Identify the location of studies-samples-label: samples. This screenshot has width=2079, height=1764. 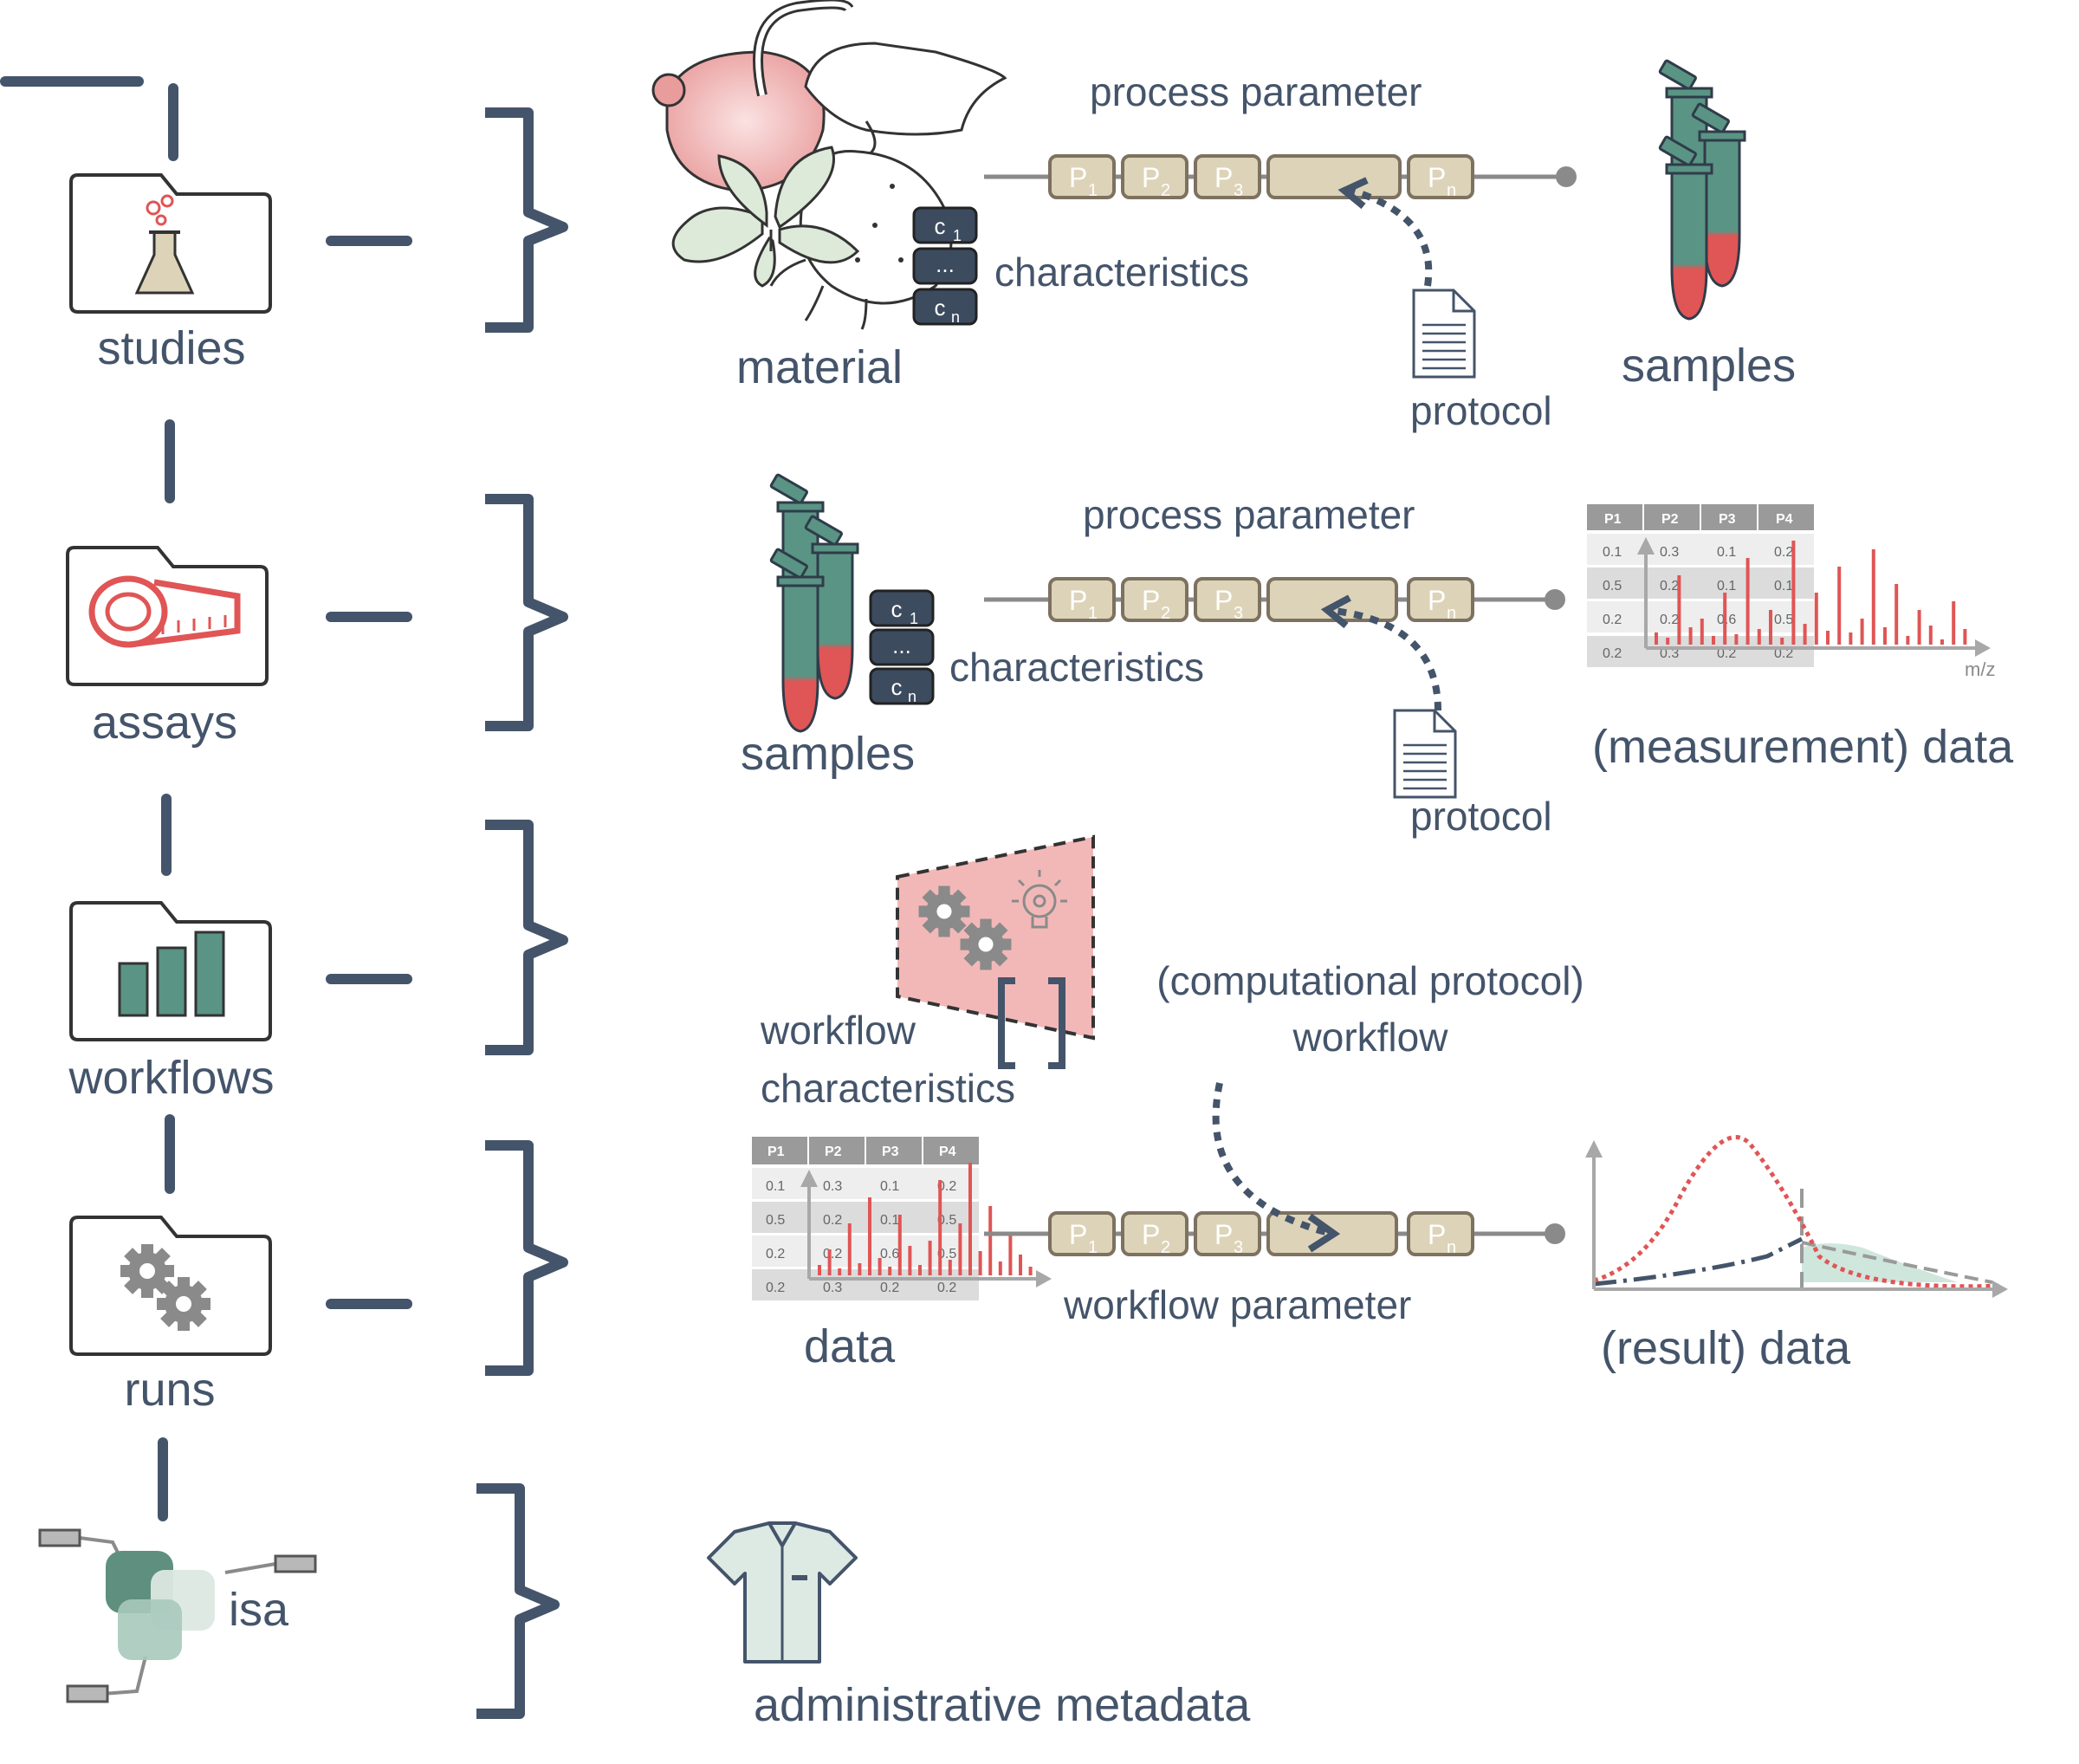
(1709, 366).